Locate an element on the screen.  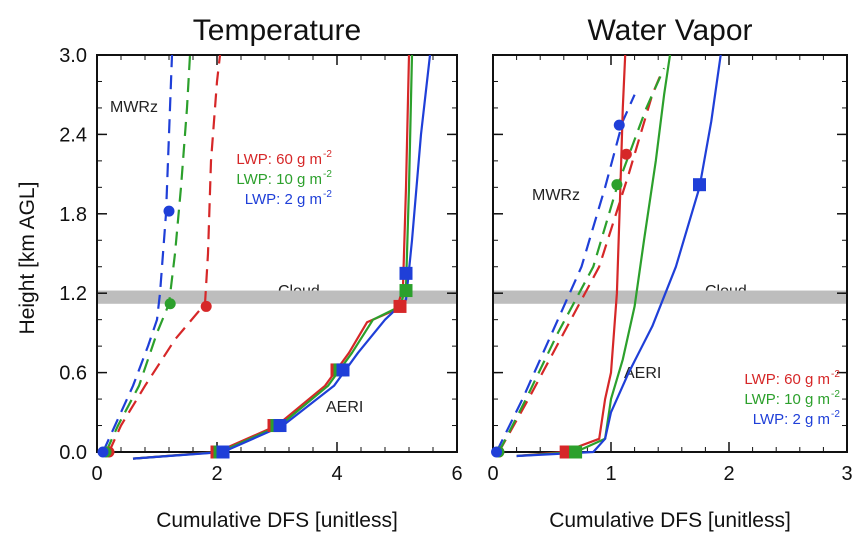
water-vapor-legend-entry: LWP: 2 g m is located at coordinates (791, 419).